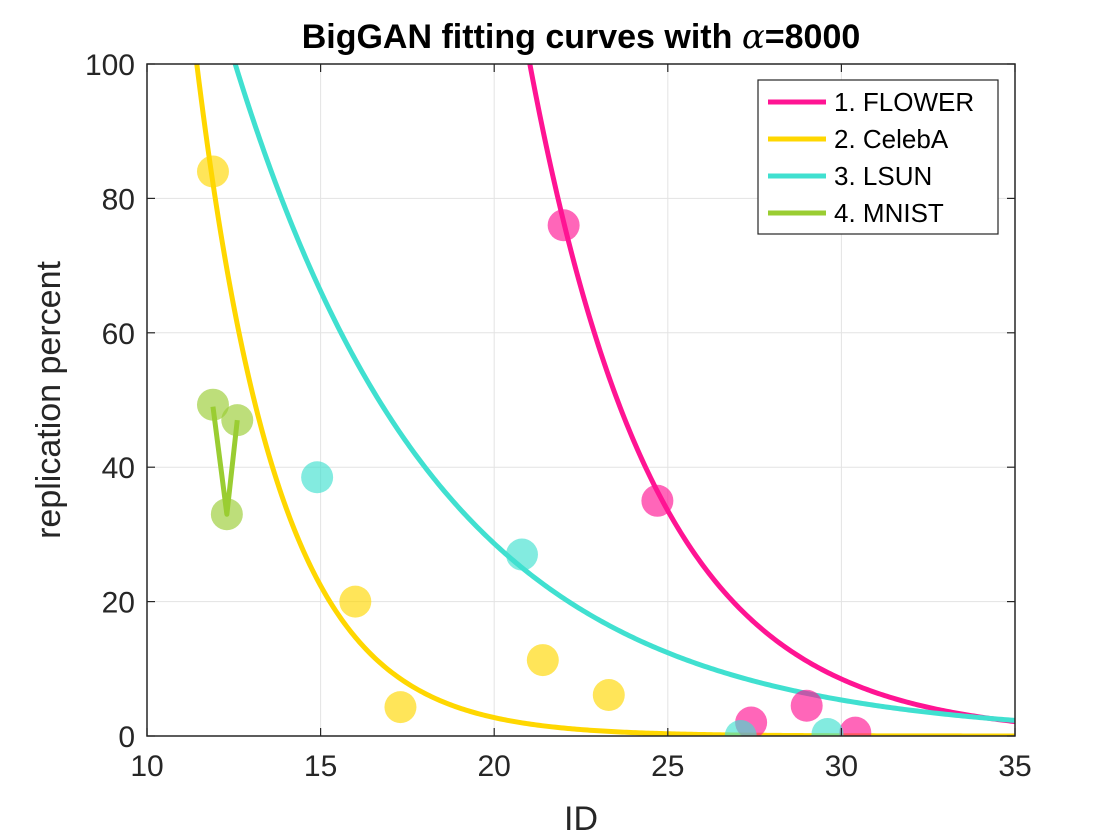 This screenshot has width=1120, height=840. Describe the element at coordinates (110, 65) in the screenshot. I see `y-tick-label: 100` at that location.